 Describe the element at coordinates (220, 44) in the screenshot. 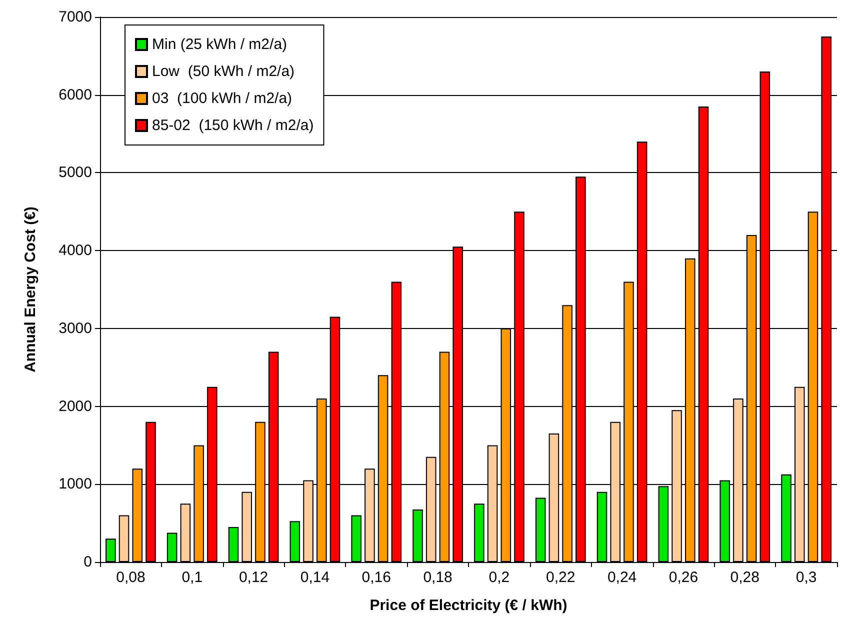

I see `legend-label: Min (25 kWh / m2/a)` at that location.